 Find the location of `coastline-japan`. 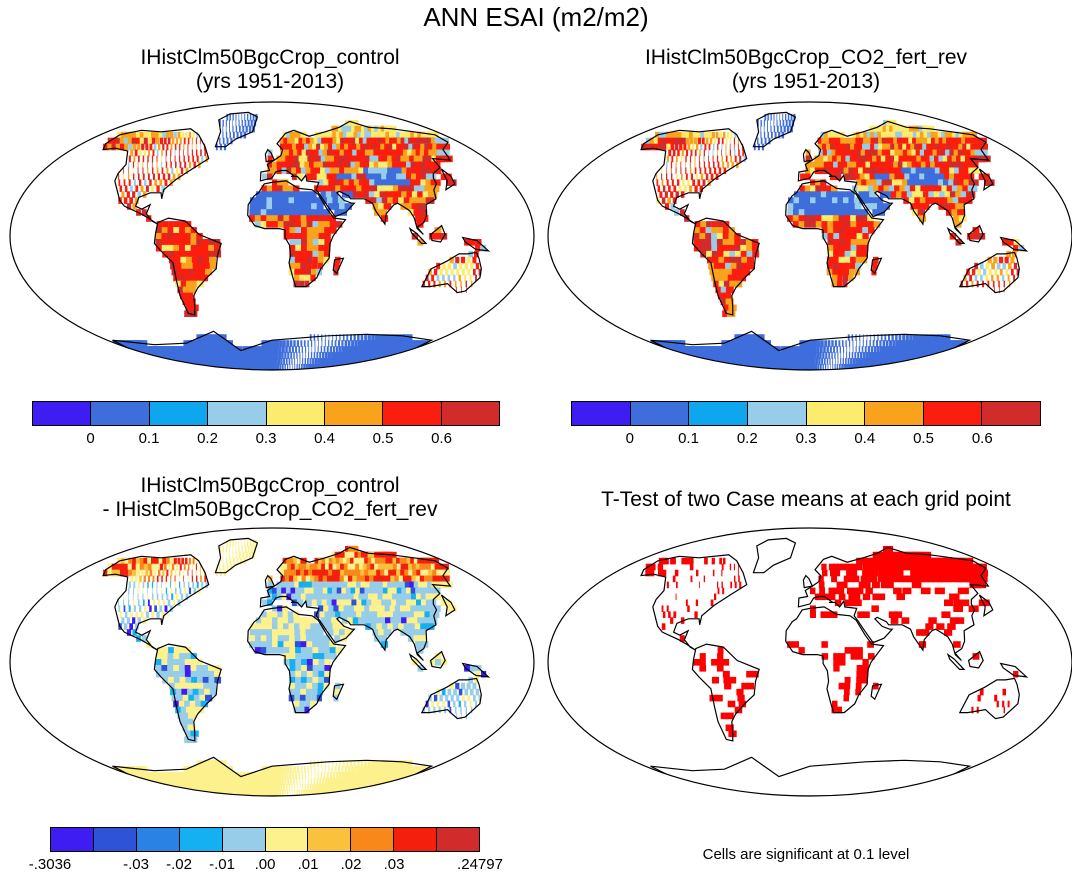

coastline-japan is located at coordinates (448, 606).